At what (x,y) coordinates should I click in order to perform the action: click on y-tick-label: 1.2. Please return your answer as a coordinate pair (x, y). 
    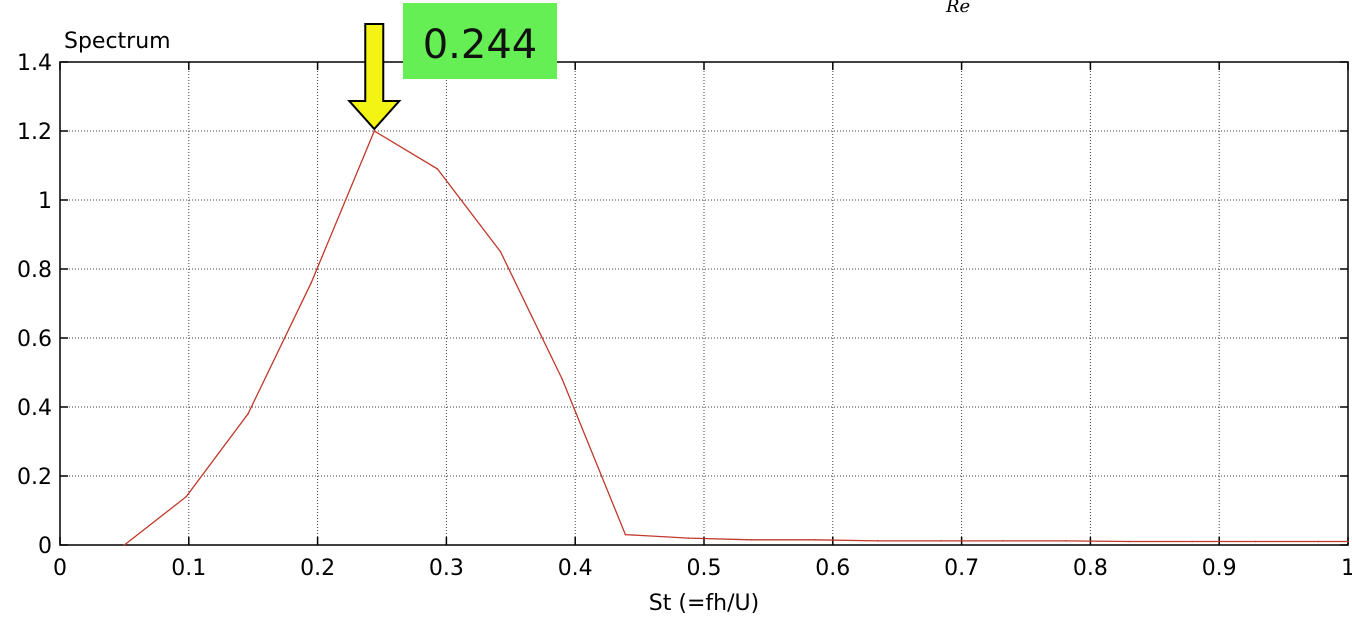
    Looking at the image, I should click on (34, 132).